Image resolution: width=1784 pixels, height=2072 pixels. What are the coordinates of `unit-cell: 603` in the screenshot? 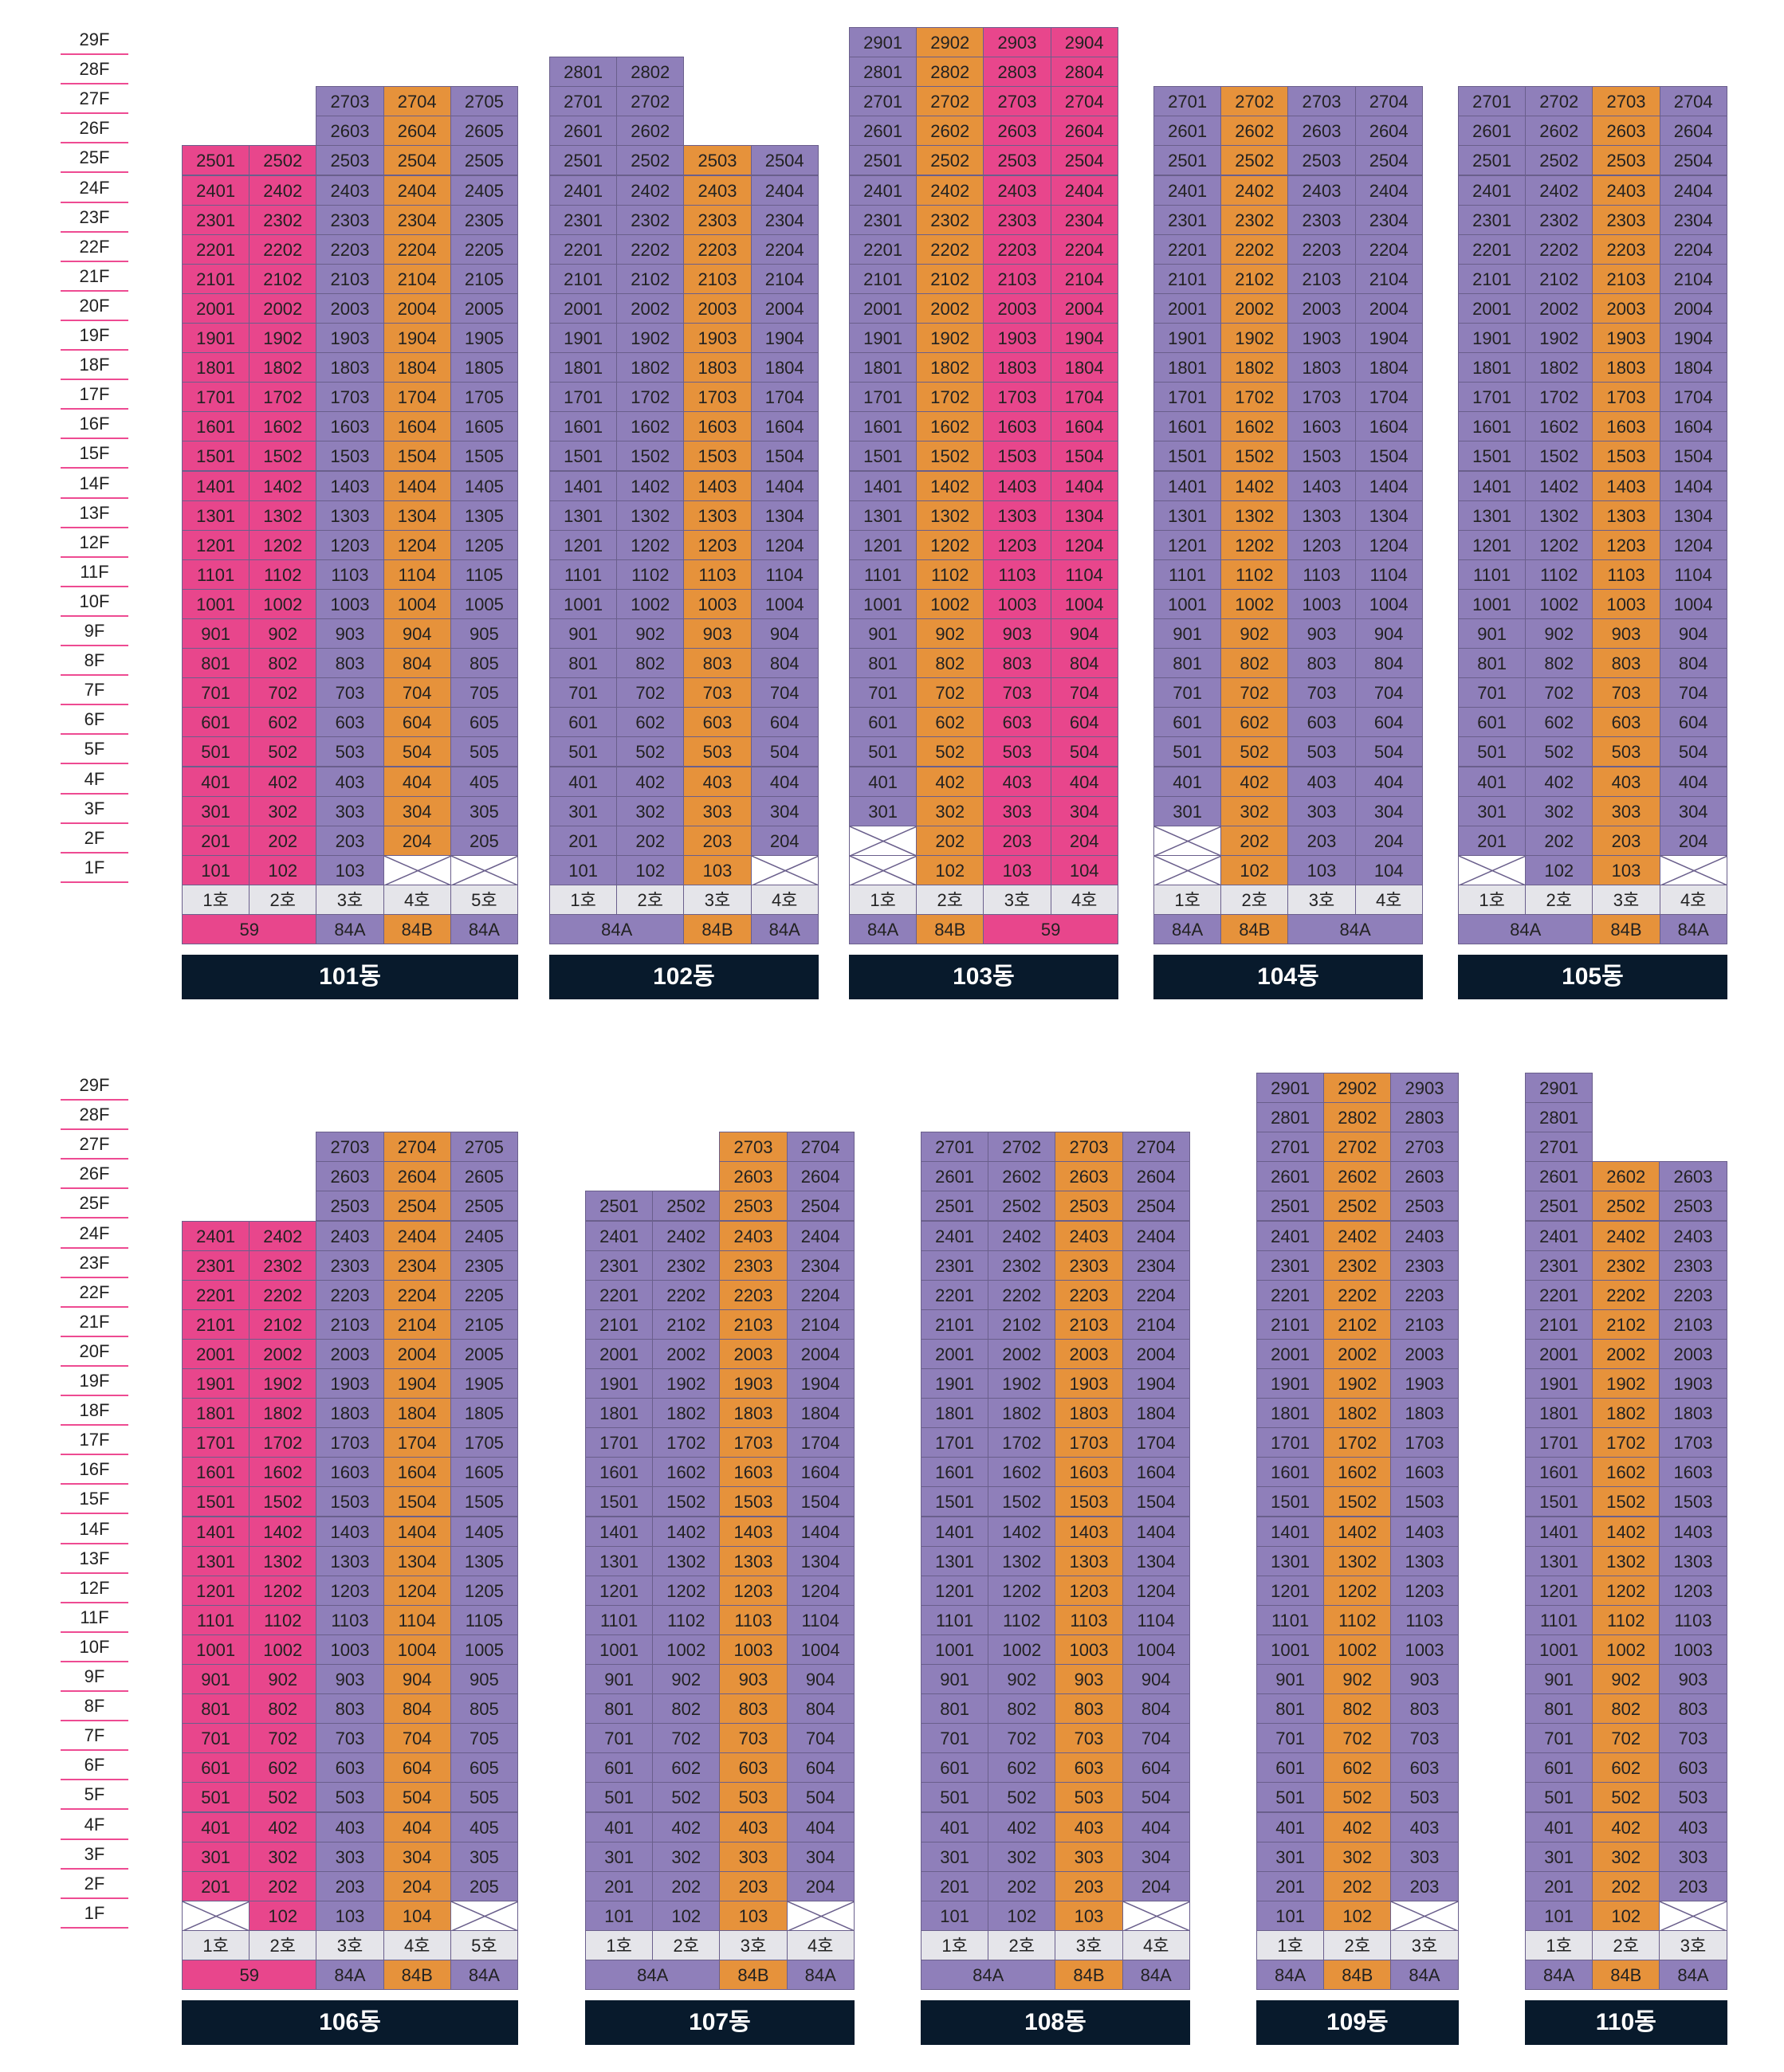 It's located at (1017, 722).